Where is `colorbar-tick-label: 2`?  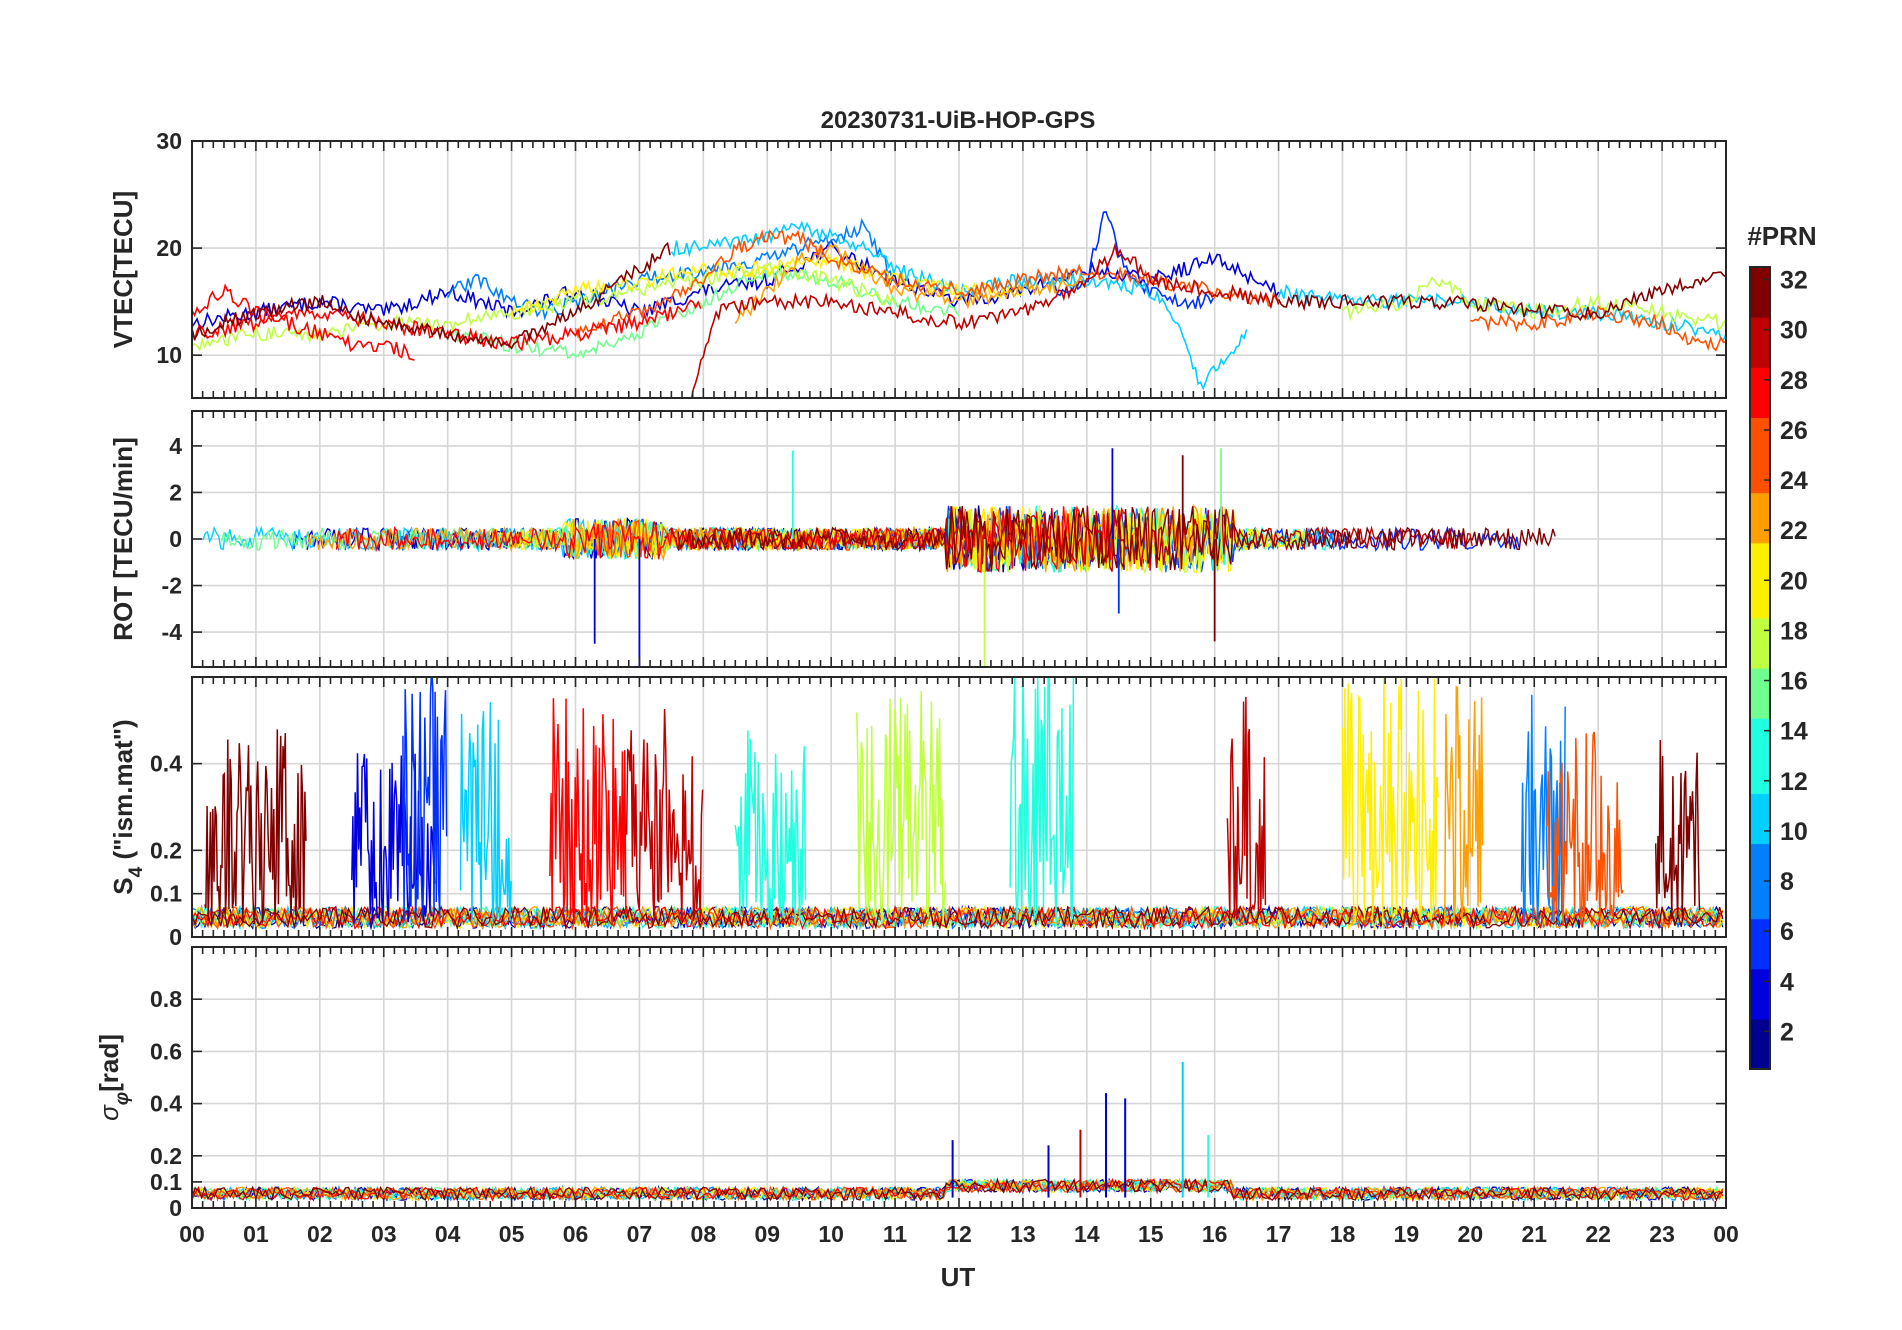
colorbar-tick-label: 2 is located at coordinates (1787, 1032).